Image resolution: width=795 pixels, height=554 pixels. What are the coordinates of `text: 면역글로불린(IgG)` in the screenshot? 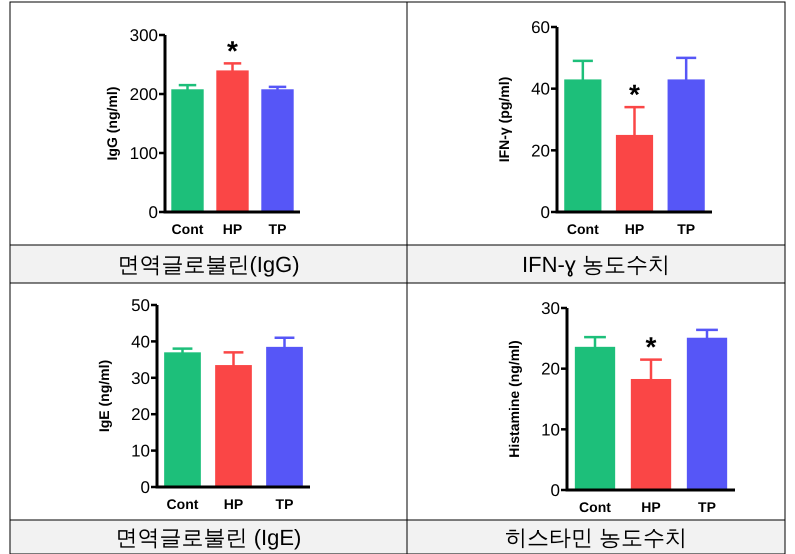 It's located at (208, 264).